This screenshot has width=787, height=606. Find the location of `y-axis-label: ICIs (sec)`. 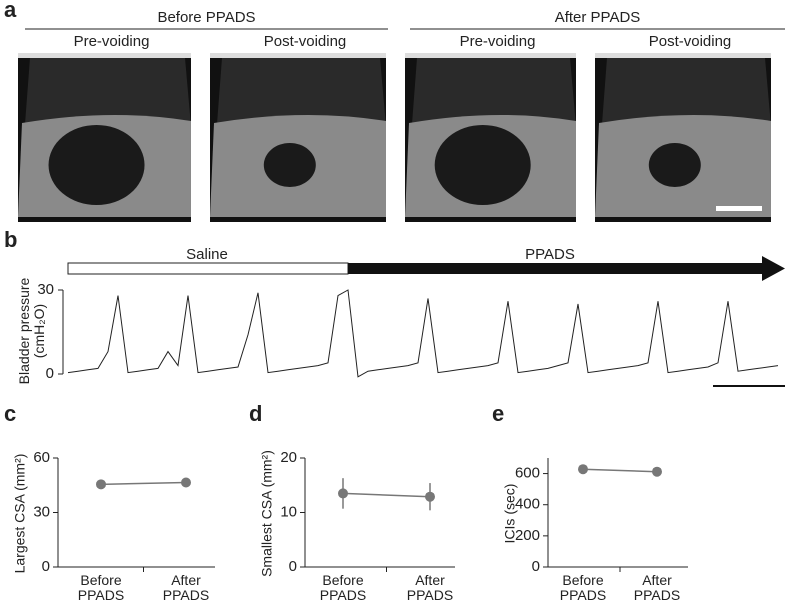

y-axis-label: ICIs (sec) is located at coordinates (509, 513).